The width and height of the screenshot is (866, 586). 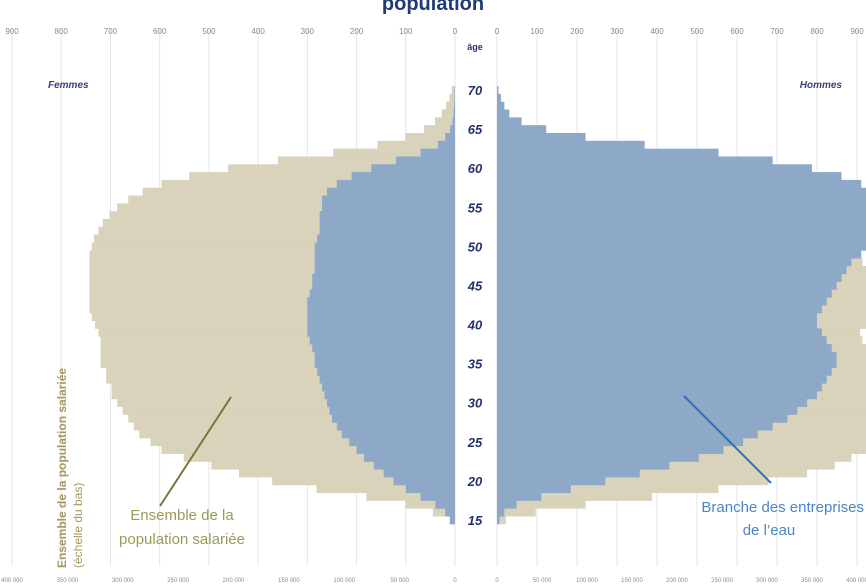 What do you see at coordinates (587, 581) in the screenshot?
I see `bottom-tick-right: 100 000` at bounding box center [587, 581].